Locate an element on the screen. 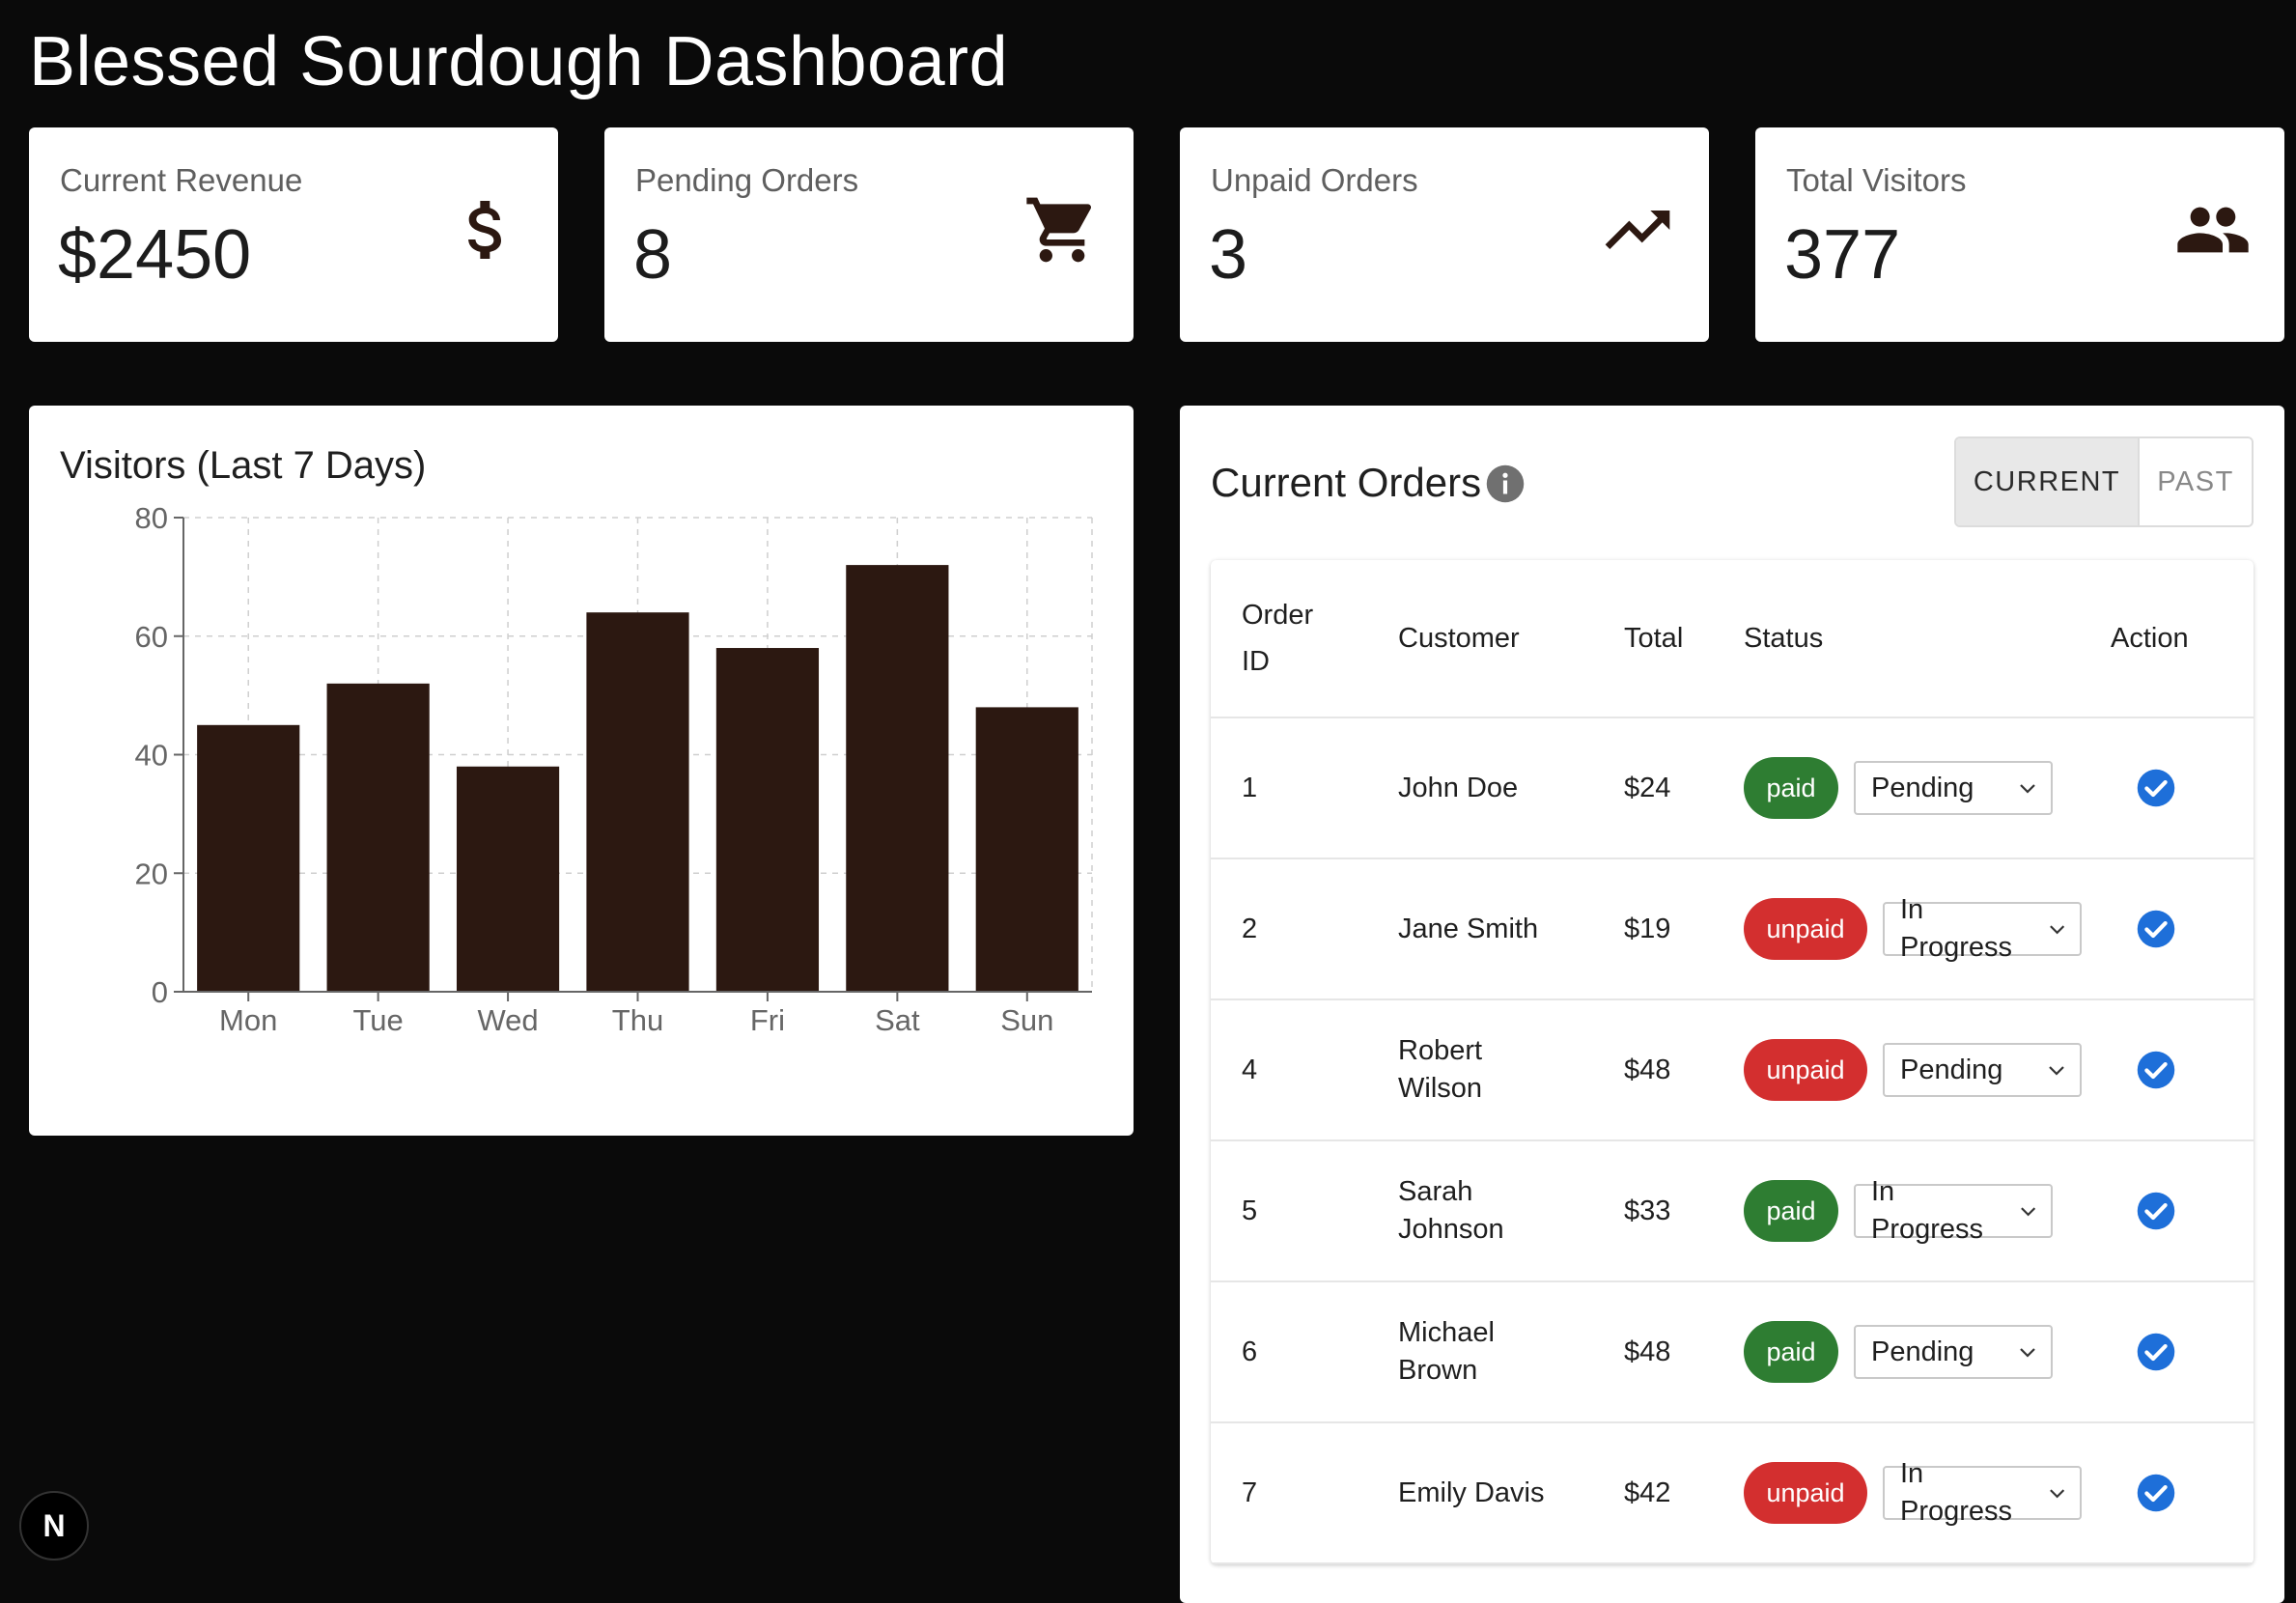  order-id-cell: 1 is located at coordinates (1305, 788).